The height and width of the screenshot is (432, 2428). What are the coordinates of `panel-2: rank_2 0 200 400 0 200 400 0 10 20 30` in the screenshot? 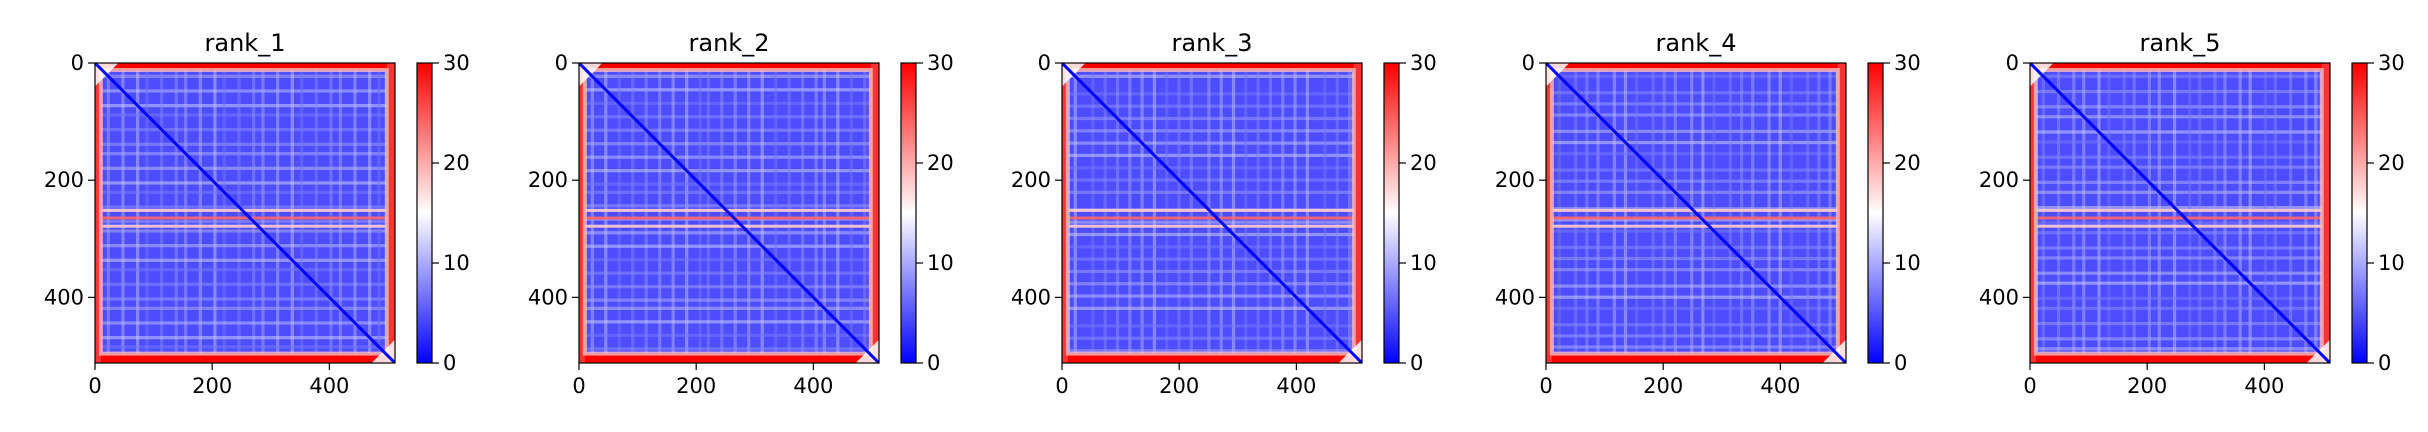 It's located at (741, 213).